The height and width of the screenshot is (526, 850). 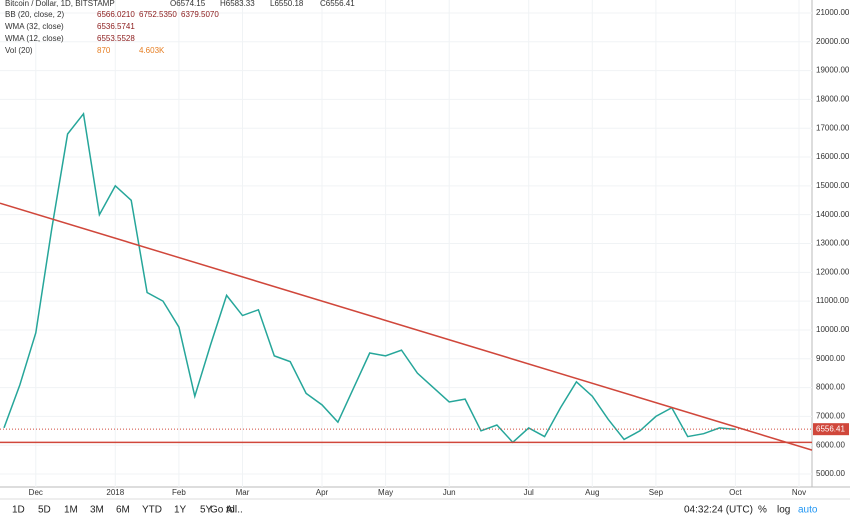 I want to click on y-tick-label: 15000.00, so click(x=833, y=185).